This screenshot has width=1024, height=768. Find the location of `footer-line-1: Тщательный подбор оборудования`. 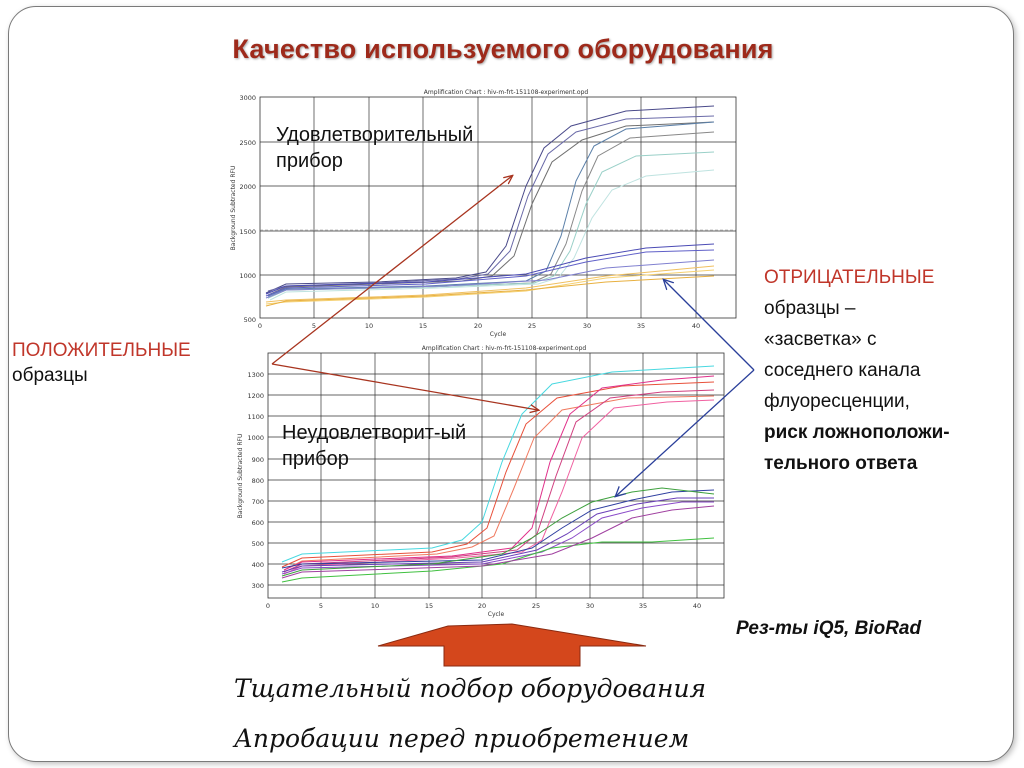

footer-line-1: Тщательный подбор оборудования is located at coordinates (470, 688).